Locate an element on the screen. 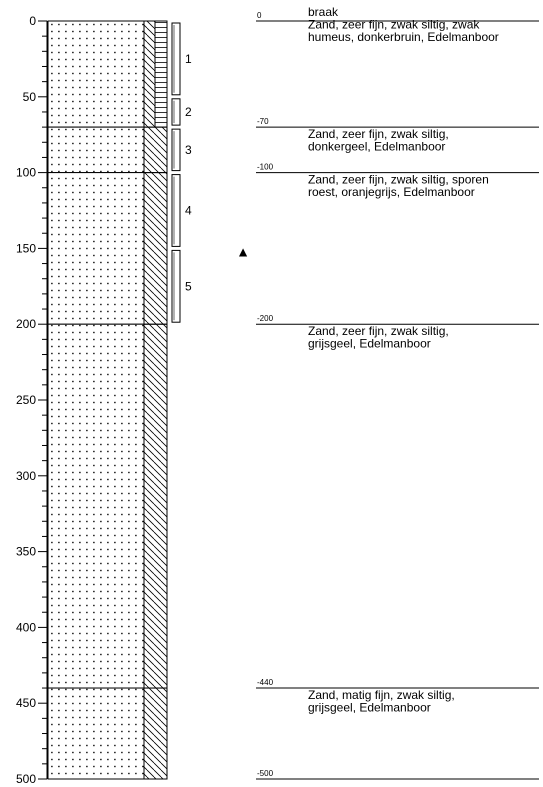  groundwater-marker: ▲ is located at coordinates (243, 251).